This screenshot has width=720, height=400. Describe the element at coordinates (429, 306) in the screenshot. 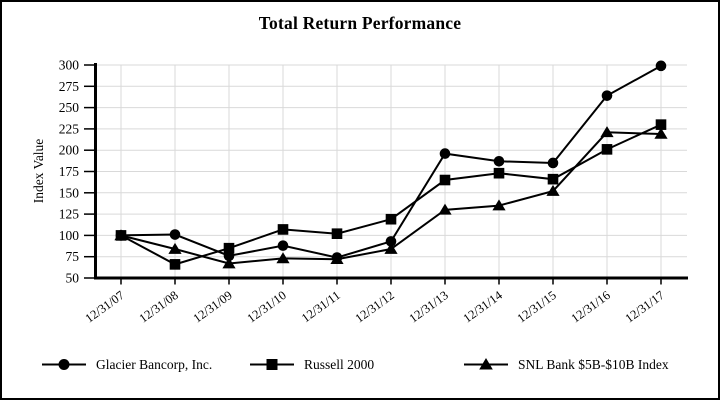

I see `x-tick-label: 12/31/13` at that location.